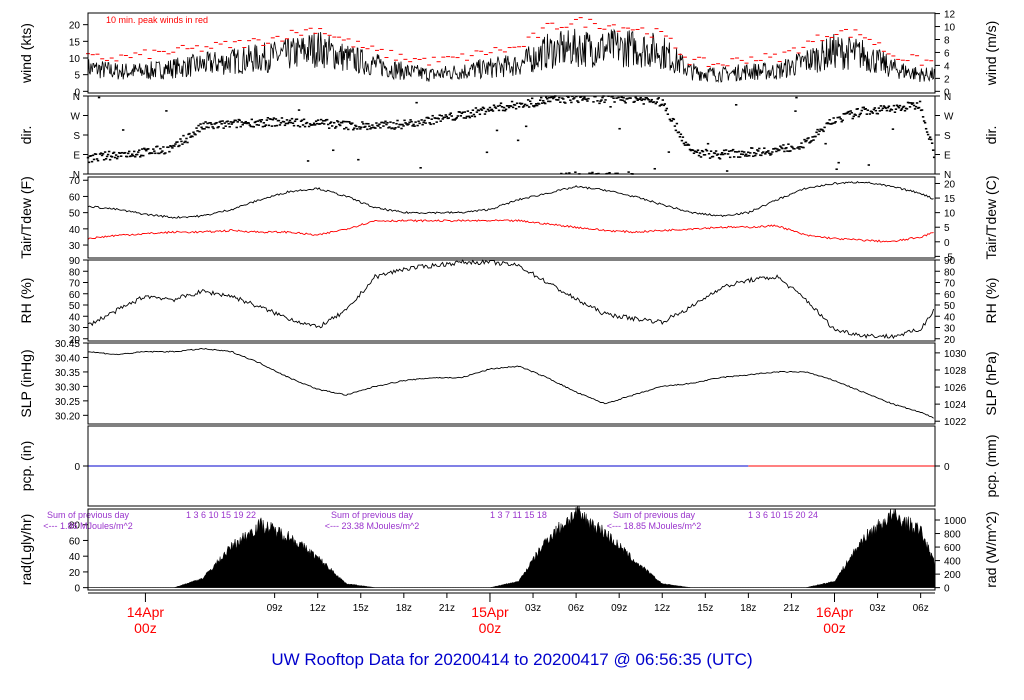 The image size is (1024, 700). I want to click on tick-label-right: W, so click(949, 117).